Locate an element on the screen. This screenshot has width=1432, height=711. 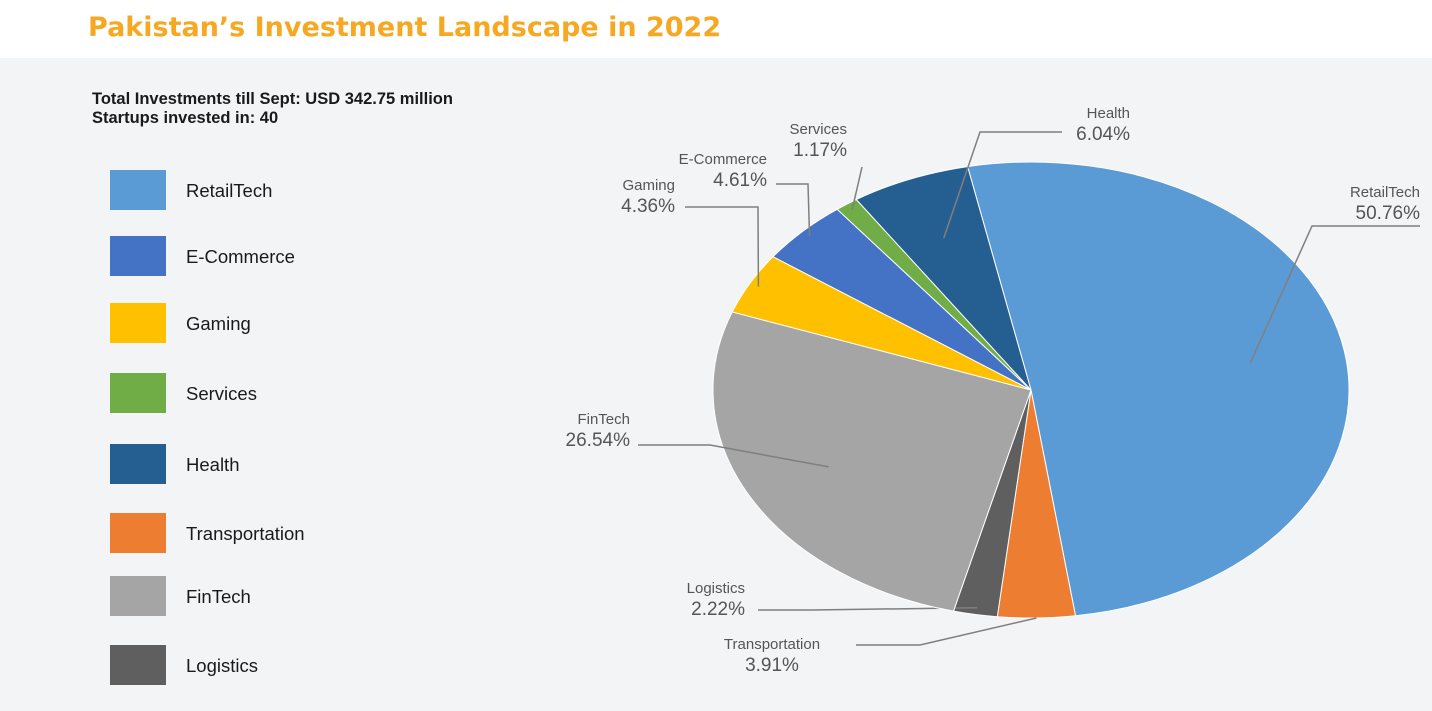
legend-label-services: Services is located at coordinates (221, 393).